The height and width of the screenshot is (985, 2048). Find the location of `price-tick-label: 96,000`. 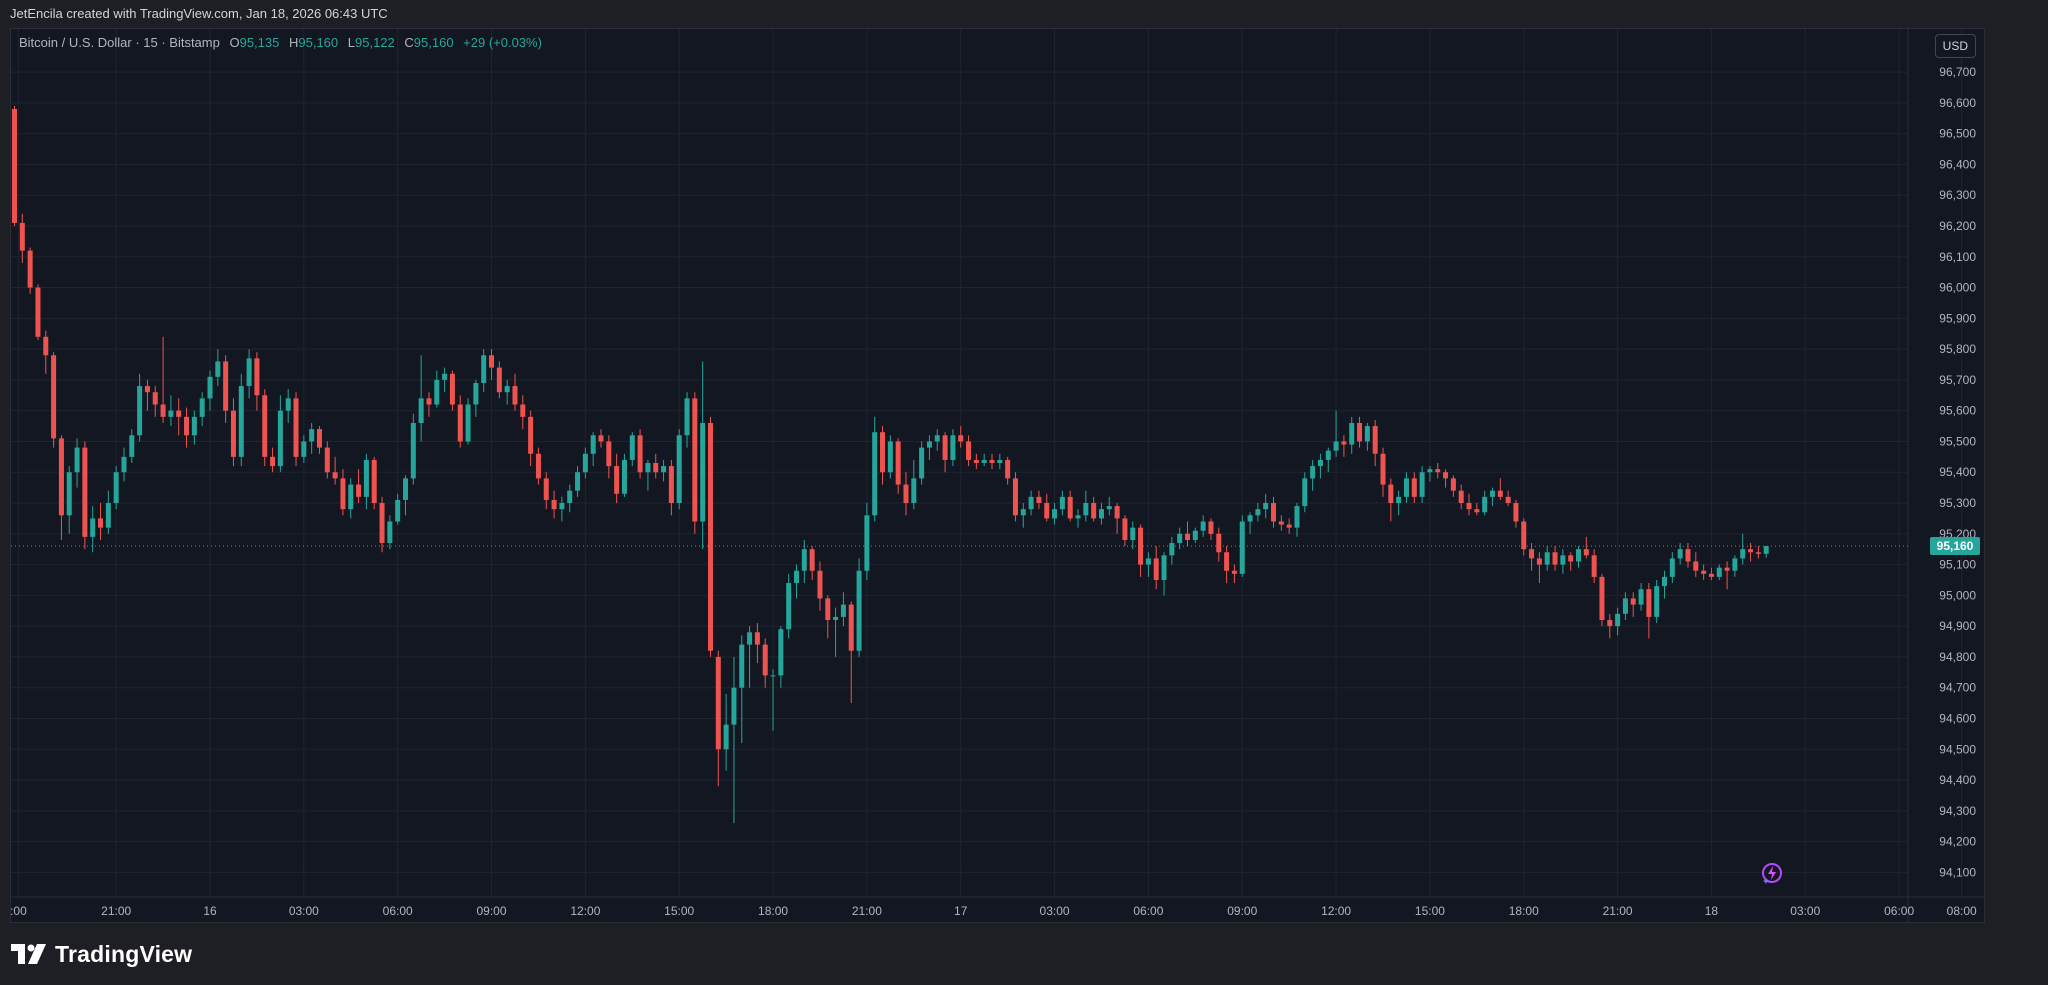

price-tick-label: 96,000 is located at coordinates (1957, 288).